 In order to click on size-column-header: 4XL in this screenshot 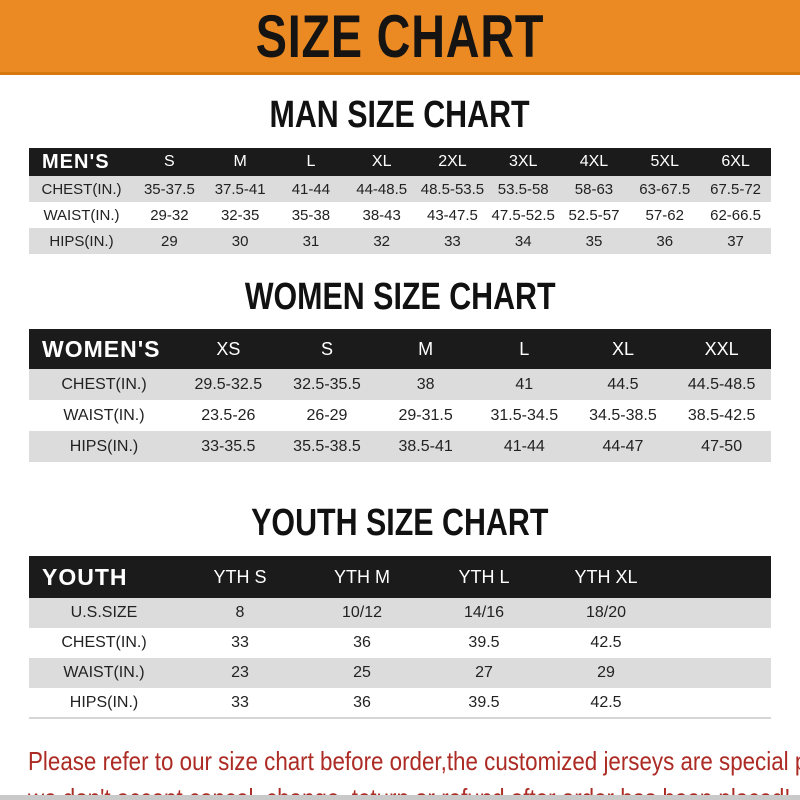, I will do `click(594, 162)`.